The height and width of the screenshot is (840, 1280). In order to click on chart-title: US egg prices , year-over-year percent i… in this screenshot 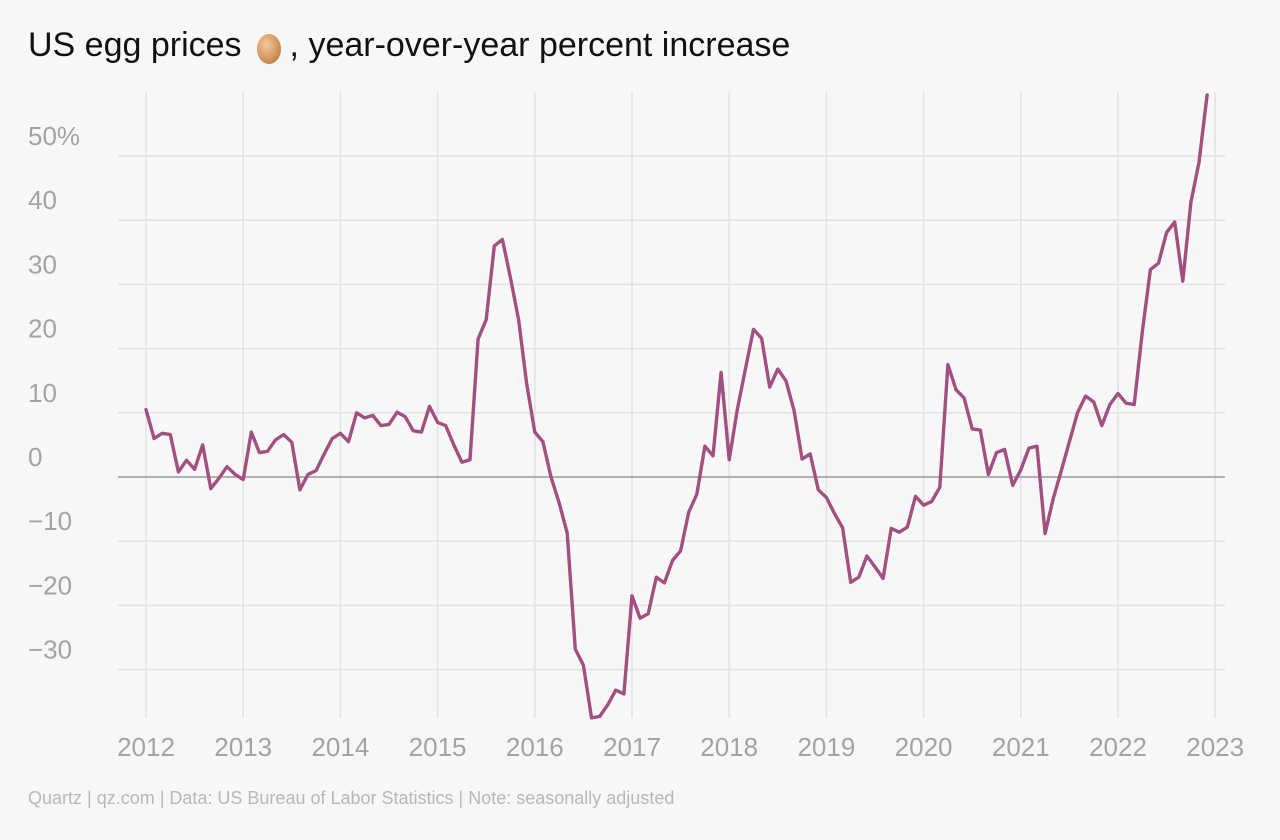, I will do `click(409, 45)`.